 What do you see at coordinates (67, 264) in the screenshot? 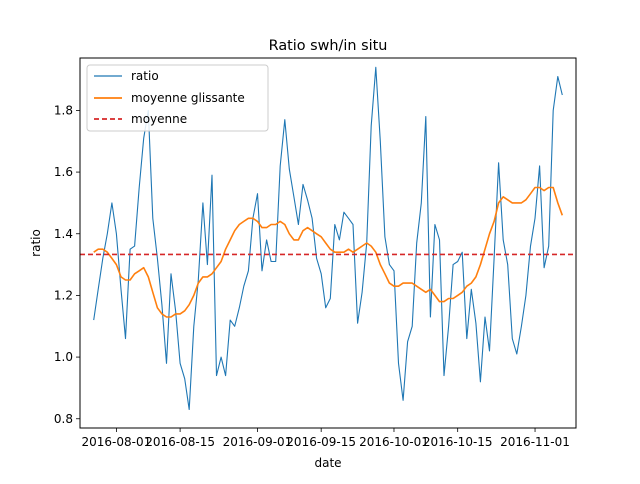
I see `y-axis: 0.8 1.0 1.2 1.4 1.6 1.8` at bounding box center [67, 264].